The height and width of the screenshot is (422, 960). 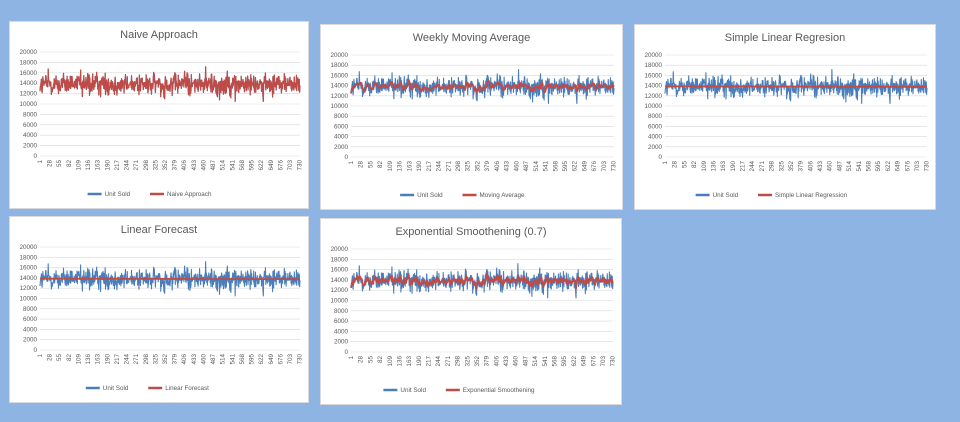 I want to click on x-tick-label: 217, so click(x=429, y=361).